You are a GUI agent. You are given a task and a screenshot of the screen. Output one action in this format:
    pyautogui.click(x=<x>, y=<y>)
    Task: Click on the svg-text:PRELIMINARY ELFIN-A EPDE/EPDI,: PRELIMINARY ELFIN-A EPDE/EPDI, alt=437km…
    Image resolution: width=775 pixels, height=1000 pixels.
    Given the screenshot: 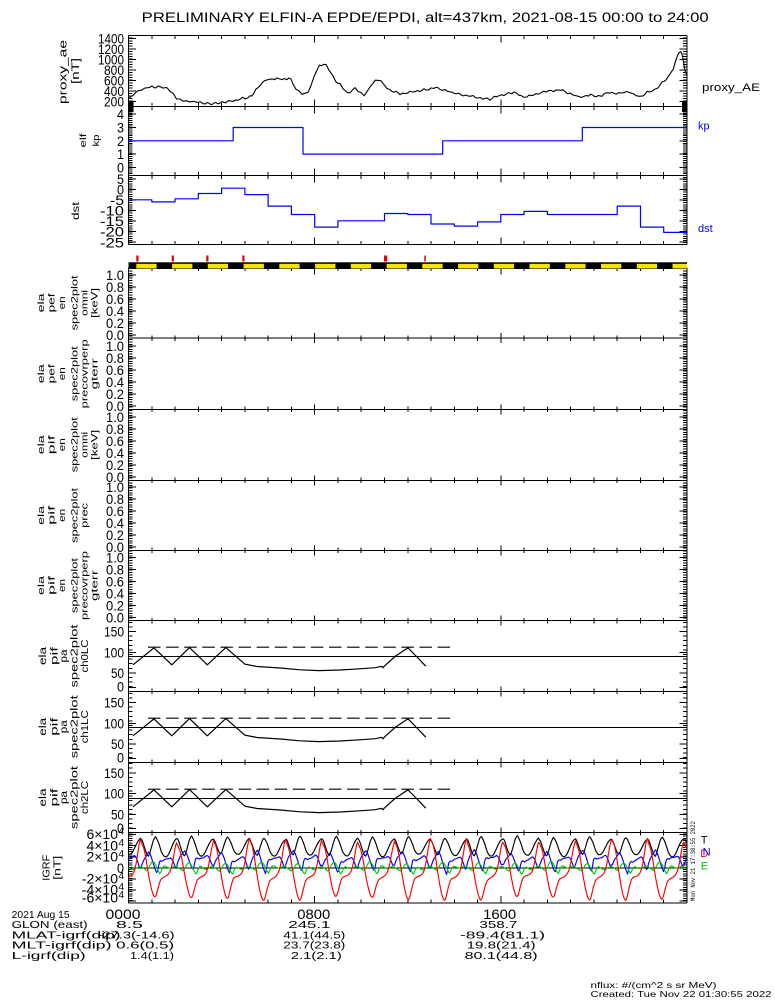 What is the action you would take?
    pyautogui.click(x=425, y=17)
    